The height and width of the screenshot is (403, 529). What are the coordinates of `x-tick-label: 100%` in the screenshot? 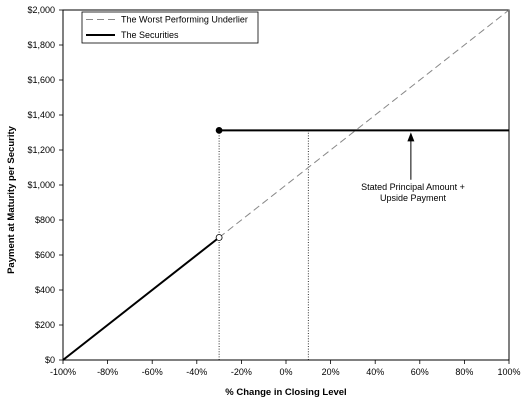 It's located at (508, 372).